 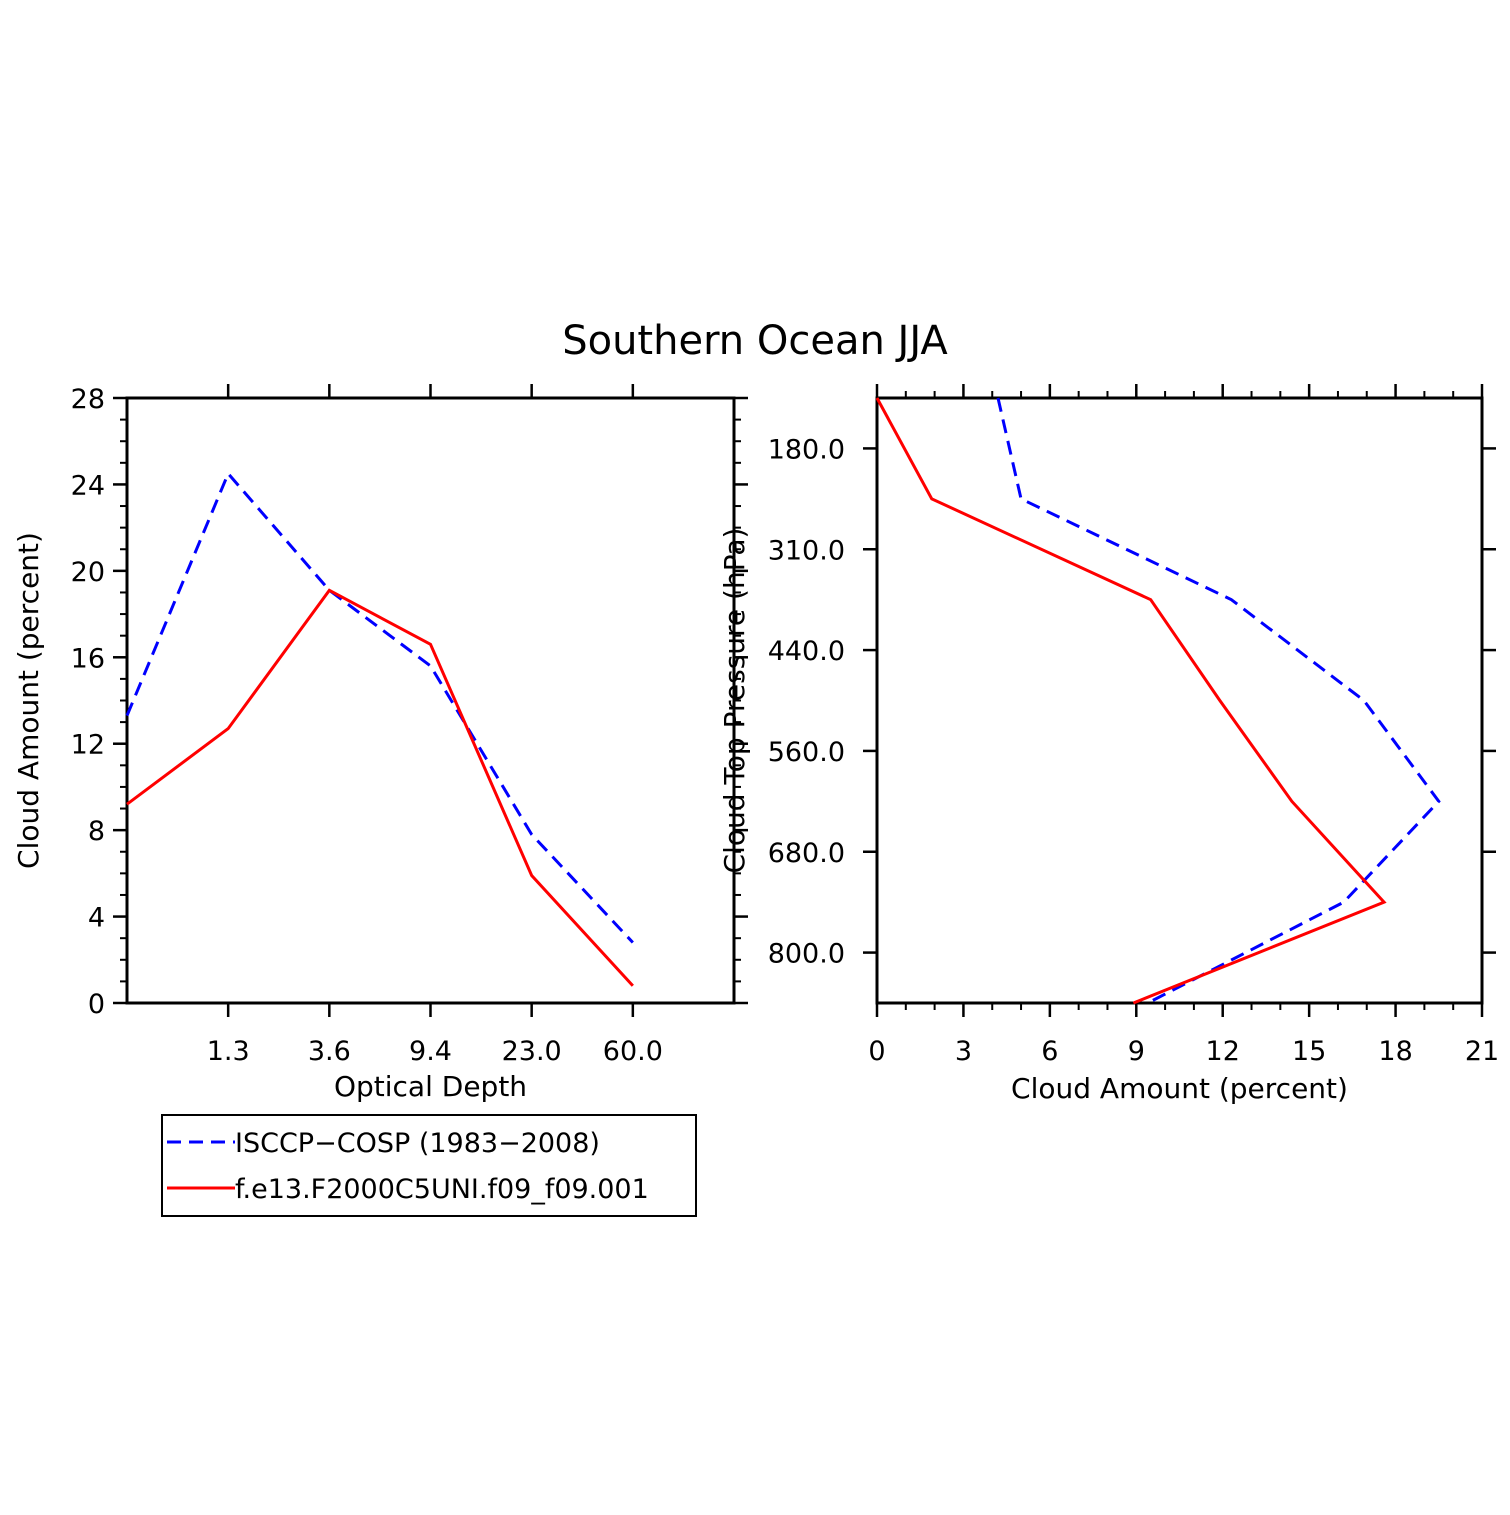 What do you see at coordinates (1309, 1051) in the screenshot?
I see `x-tick-label: 15` at bounding box center [1309, 1051].